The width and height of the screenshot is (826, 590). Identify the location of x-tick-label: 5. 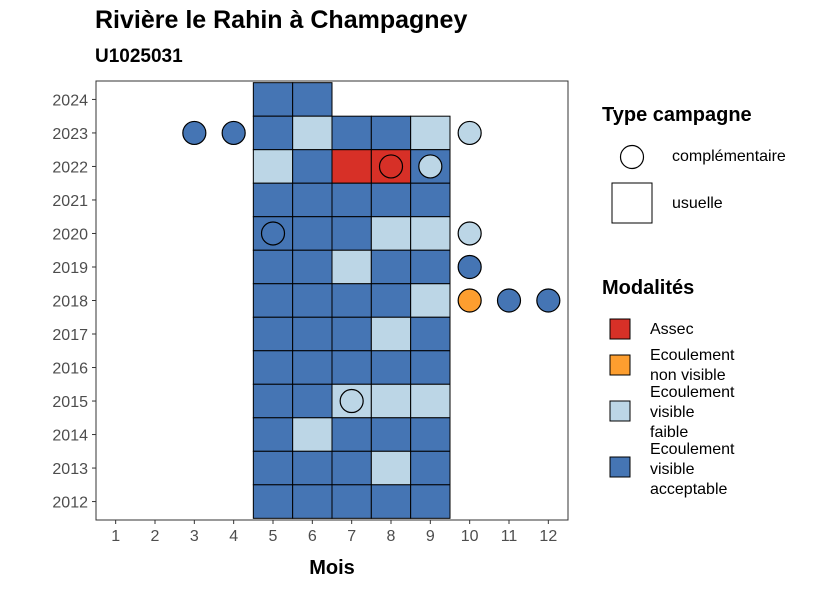
(273, 536).